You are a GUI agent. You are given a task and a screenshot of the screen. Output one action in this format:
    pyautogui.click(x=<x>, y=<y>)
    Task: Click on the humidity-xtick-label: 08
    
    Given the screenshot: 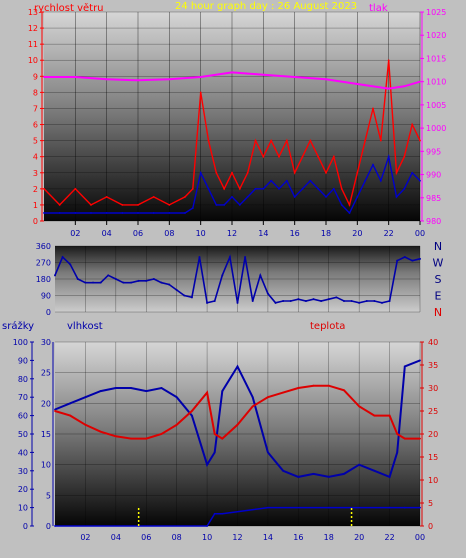 What is the action you would take?
    pyautogui.click(x=177, y=537)
    